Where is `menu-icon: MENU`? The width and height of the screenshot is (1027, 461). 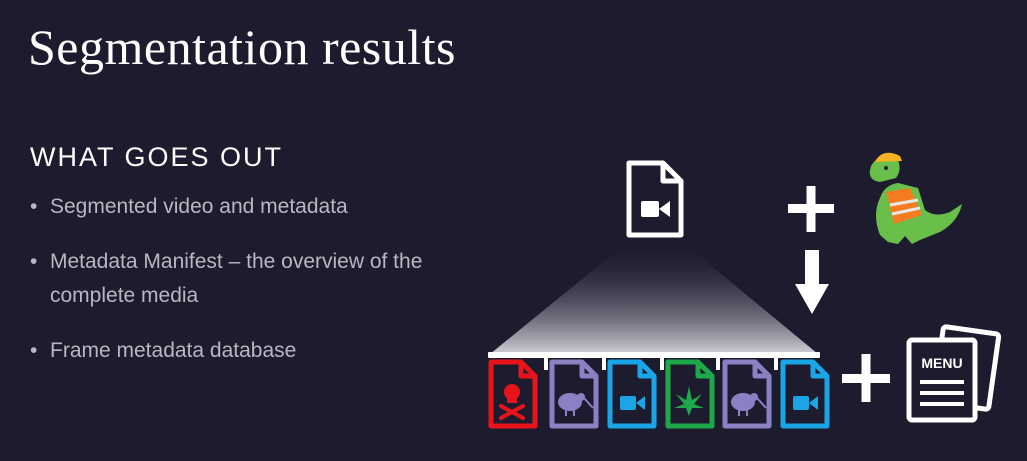
menu-icon: MENU is located at coordinates (954, 373).